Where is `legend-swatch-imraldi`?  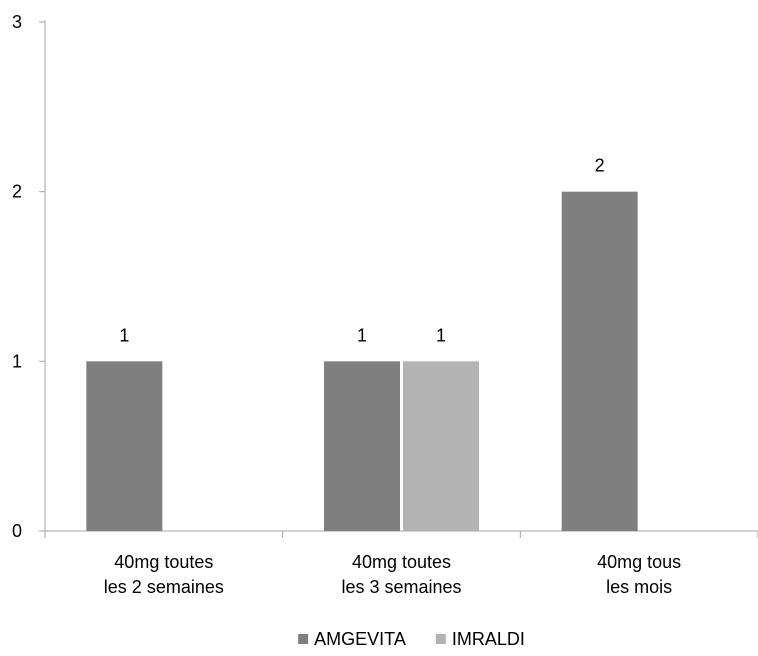 legend-swatch-imraldi is located at coordinates (440, 639).